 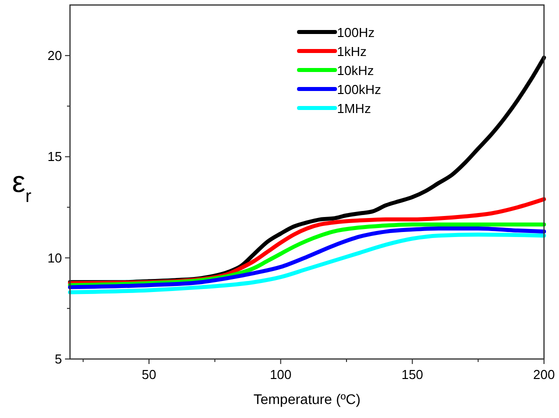 What do you see at coordinates (359, 89) in the screenshot?
I see `legend-label: 100kHz` at bounding box center [359, 89].